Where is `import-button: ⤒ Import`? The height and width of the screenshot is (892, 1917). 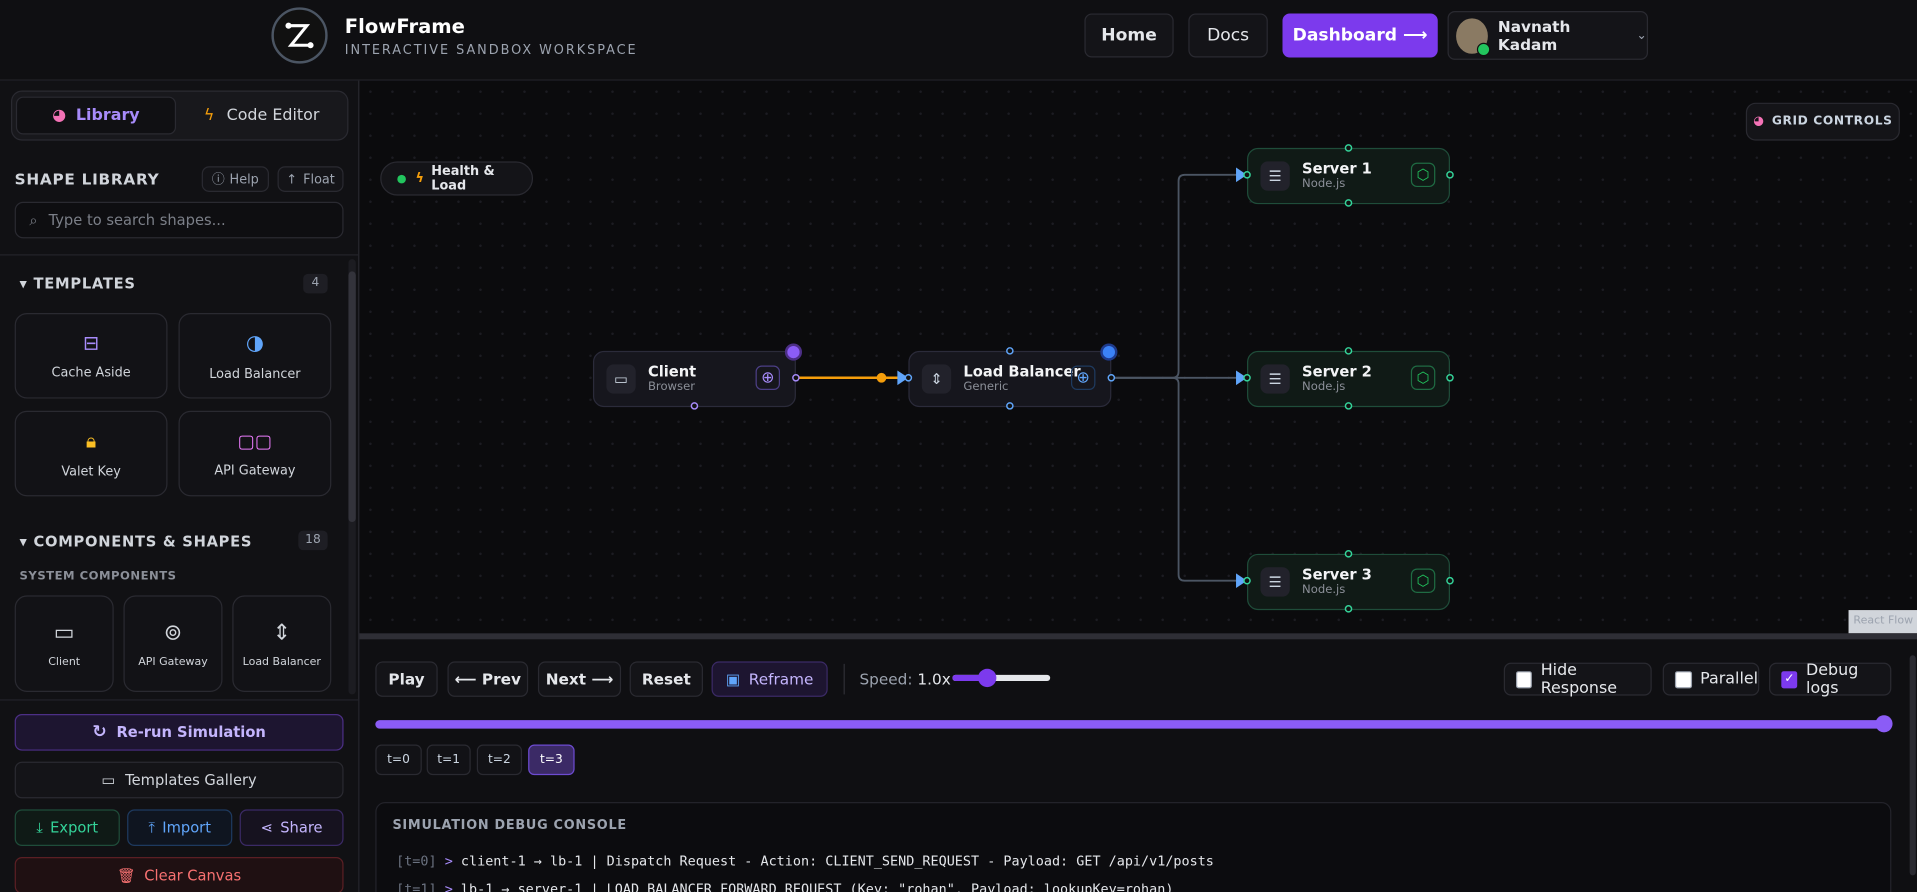
import-button: ⤒ Import is located at coordinates (180, 828).